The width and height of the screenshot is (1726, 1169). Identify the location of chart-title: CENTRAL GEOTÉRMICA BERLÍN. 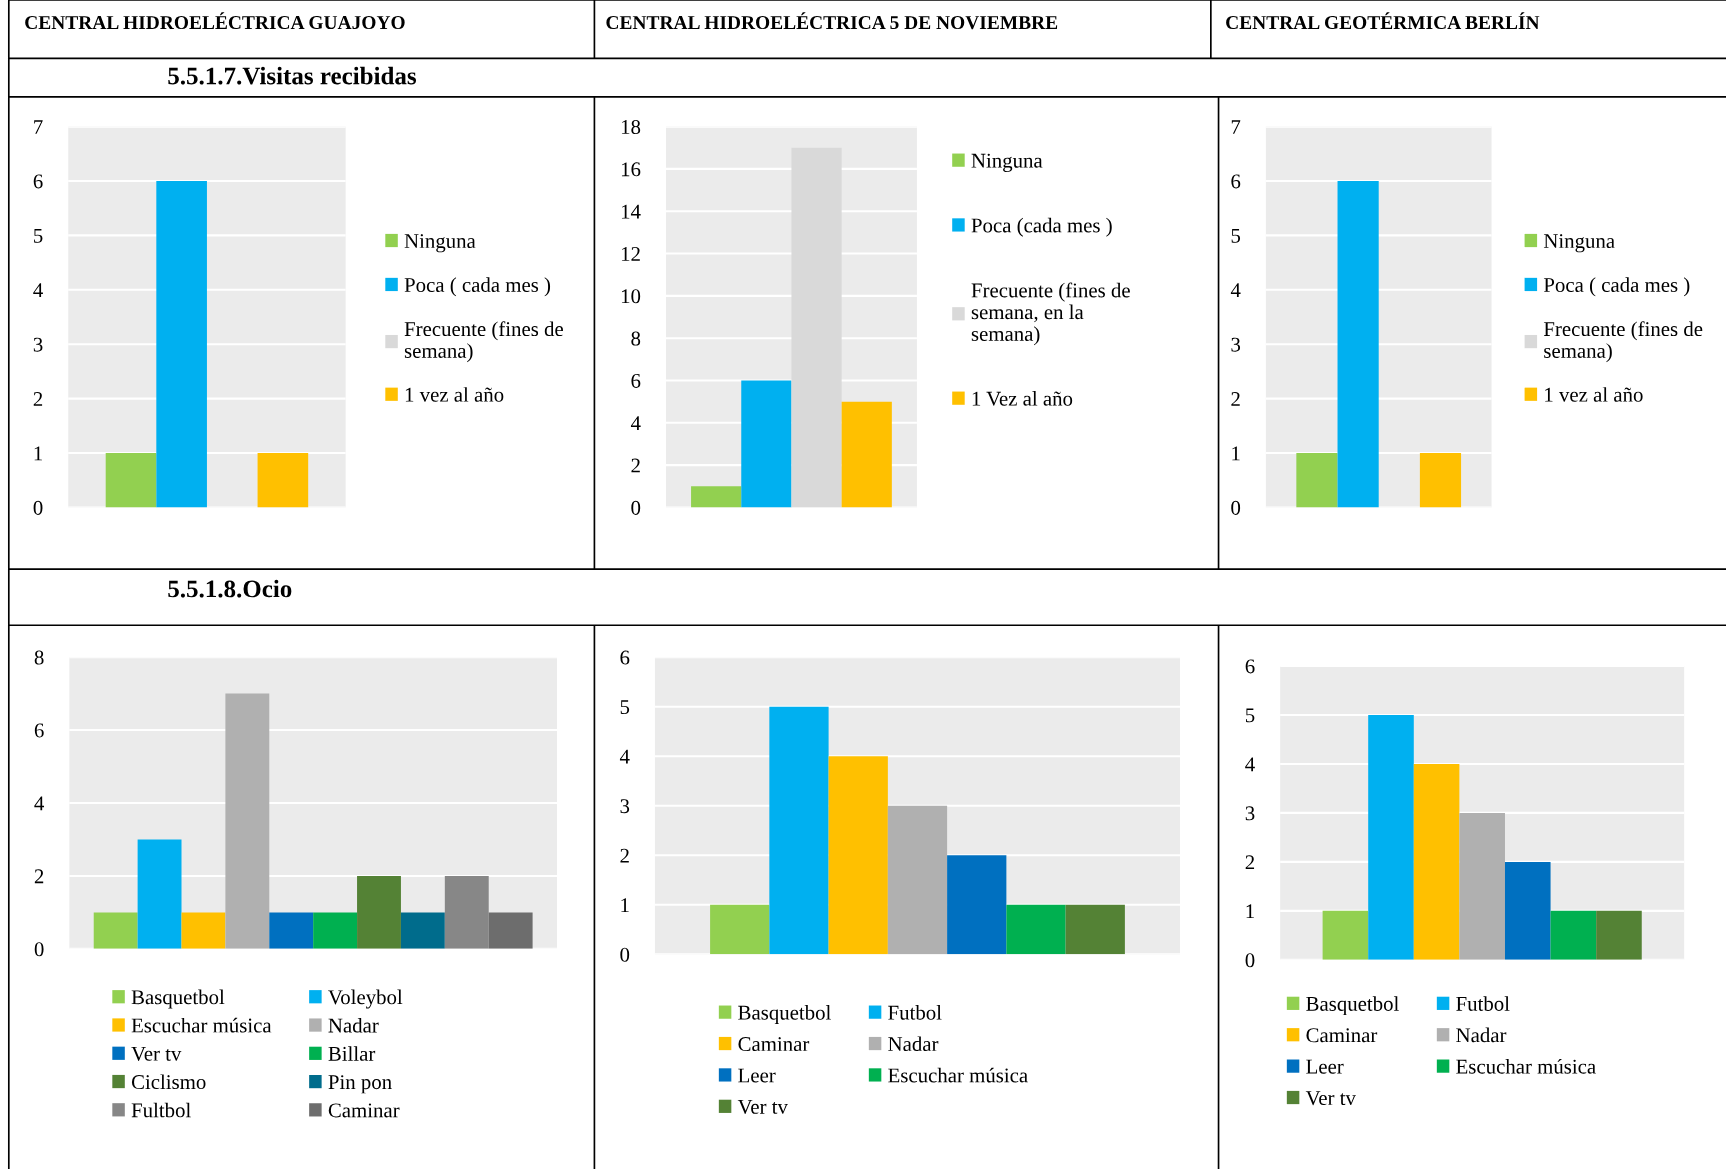
(1383, 21).